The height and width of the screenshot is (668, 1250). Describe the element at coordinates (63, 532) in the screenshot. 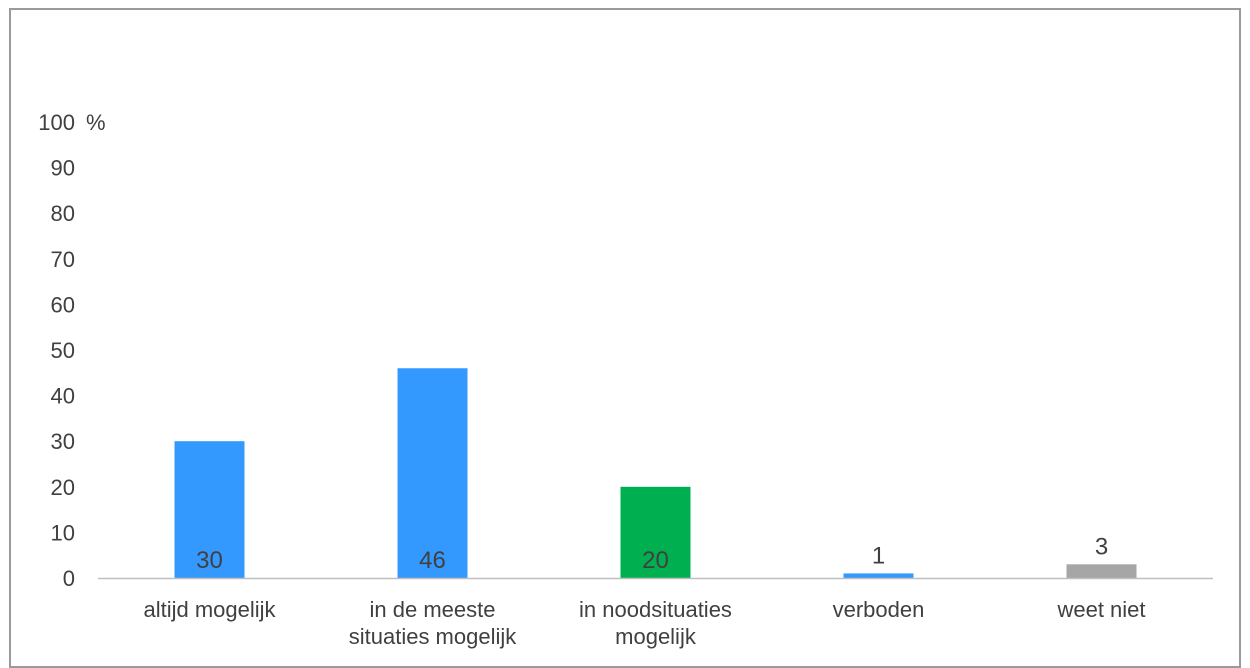

I see `y-tick-label: 10` at that location.